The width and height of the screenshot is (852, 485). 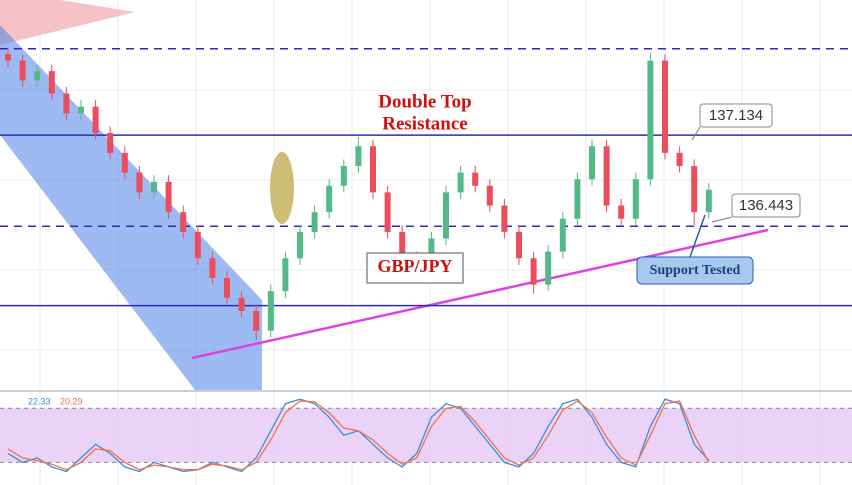 I want to click on annotation: Resistance, so click(x=424, y=123).